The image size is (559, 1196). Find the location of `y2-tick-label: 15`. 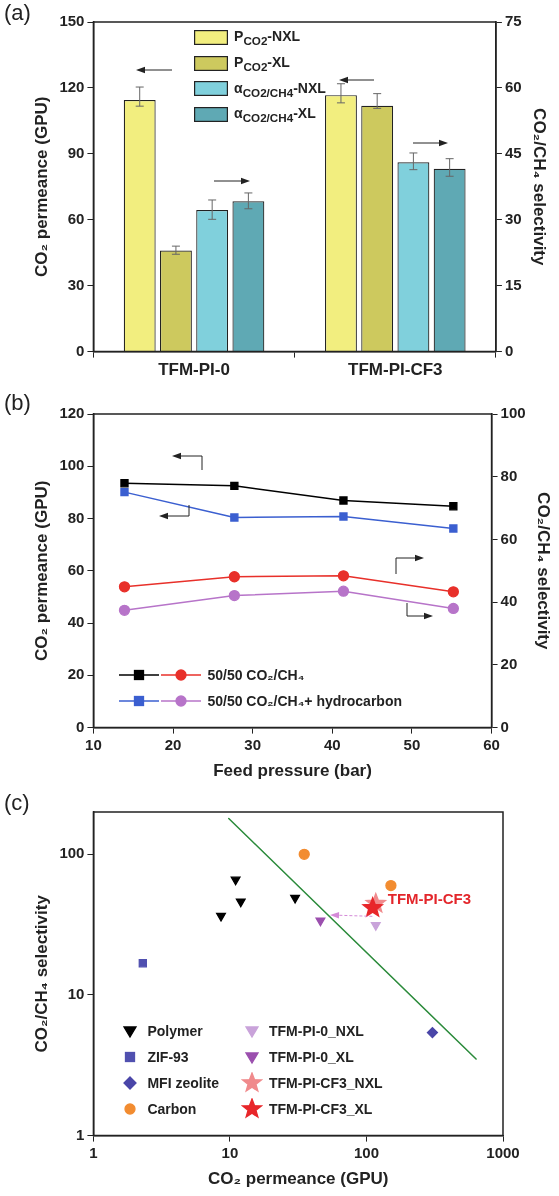

y2-tick-label: 15 is located at coordinates (513, 284).